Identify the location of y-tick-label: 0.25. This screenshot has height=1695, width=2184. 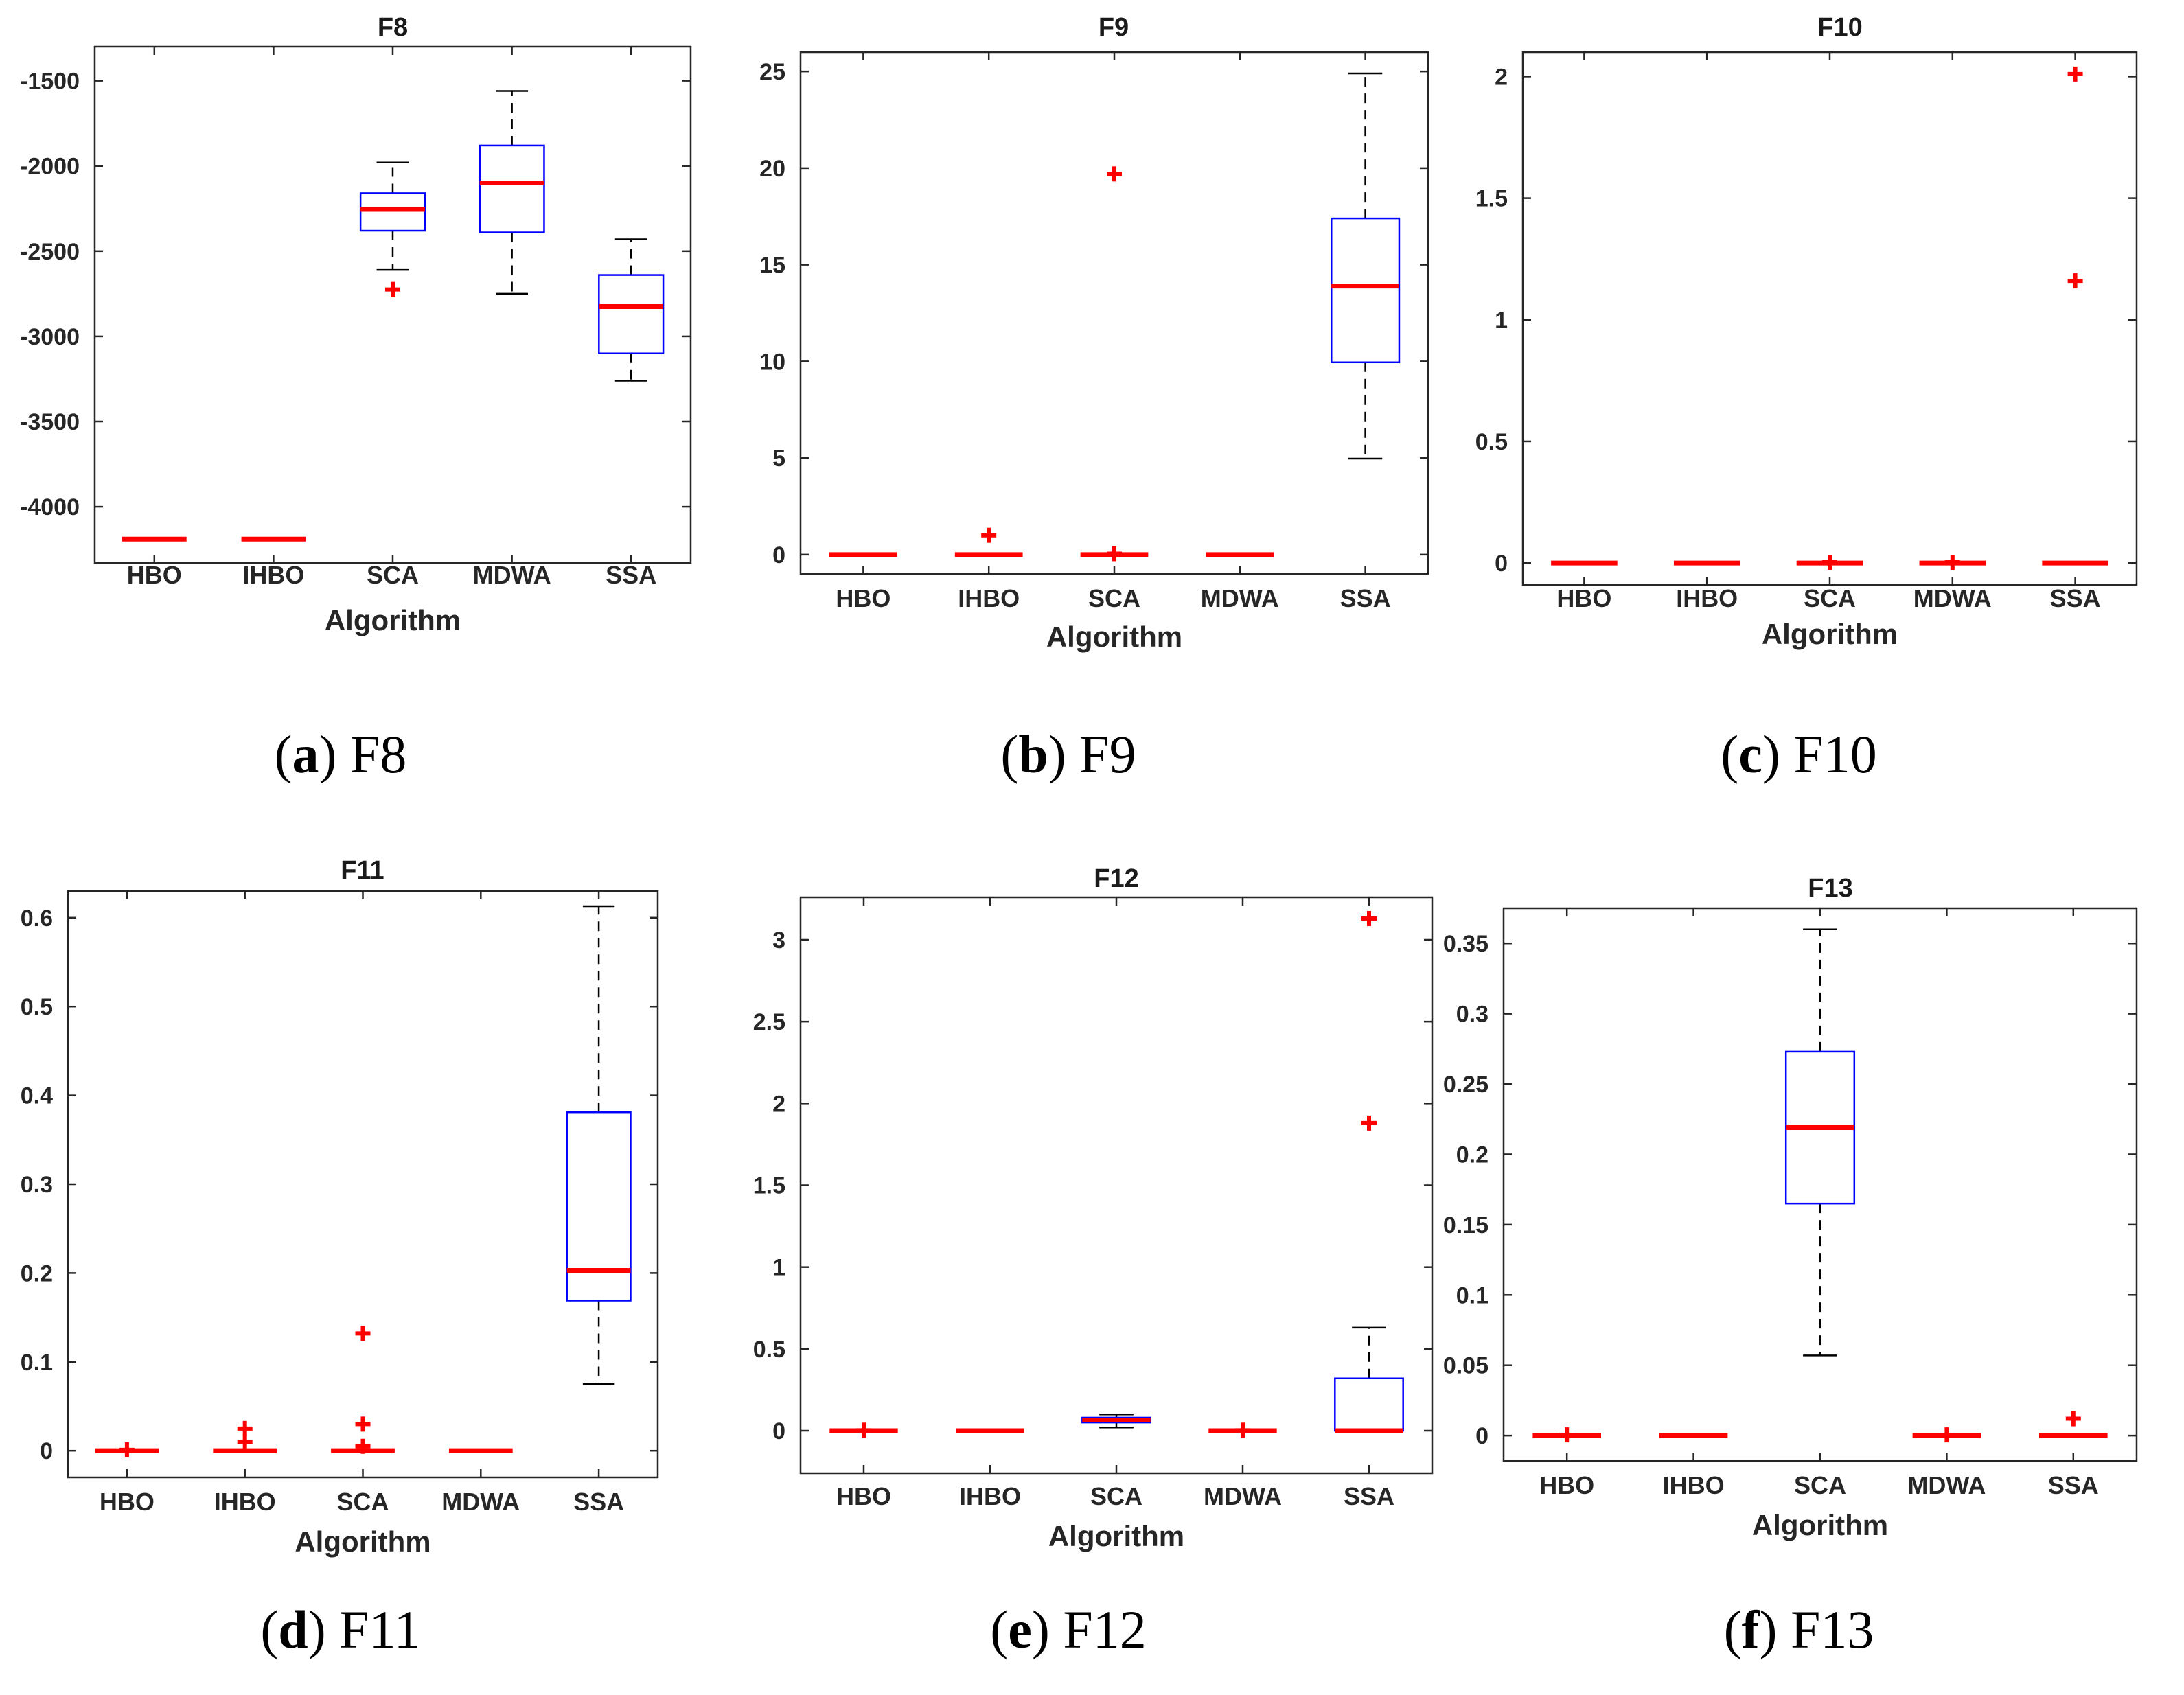
(1465, 1085).